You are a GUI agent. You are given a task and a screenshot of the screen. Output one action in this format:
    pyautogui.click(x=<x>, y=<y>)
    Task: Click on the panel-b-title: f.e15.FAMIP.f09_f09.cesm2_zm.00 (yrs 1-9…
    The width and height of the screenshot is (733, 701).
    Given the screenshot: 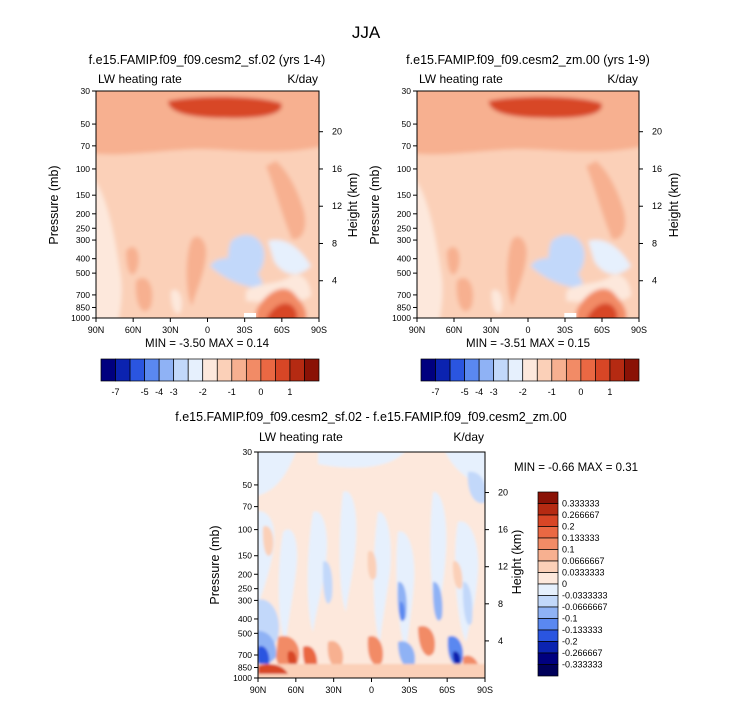 What is the action you would take?
    pyautogui.click(x=528, y=60)
    